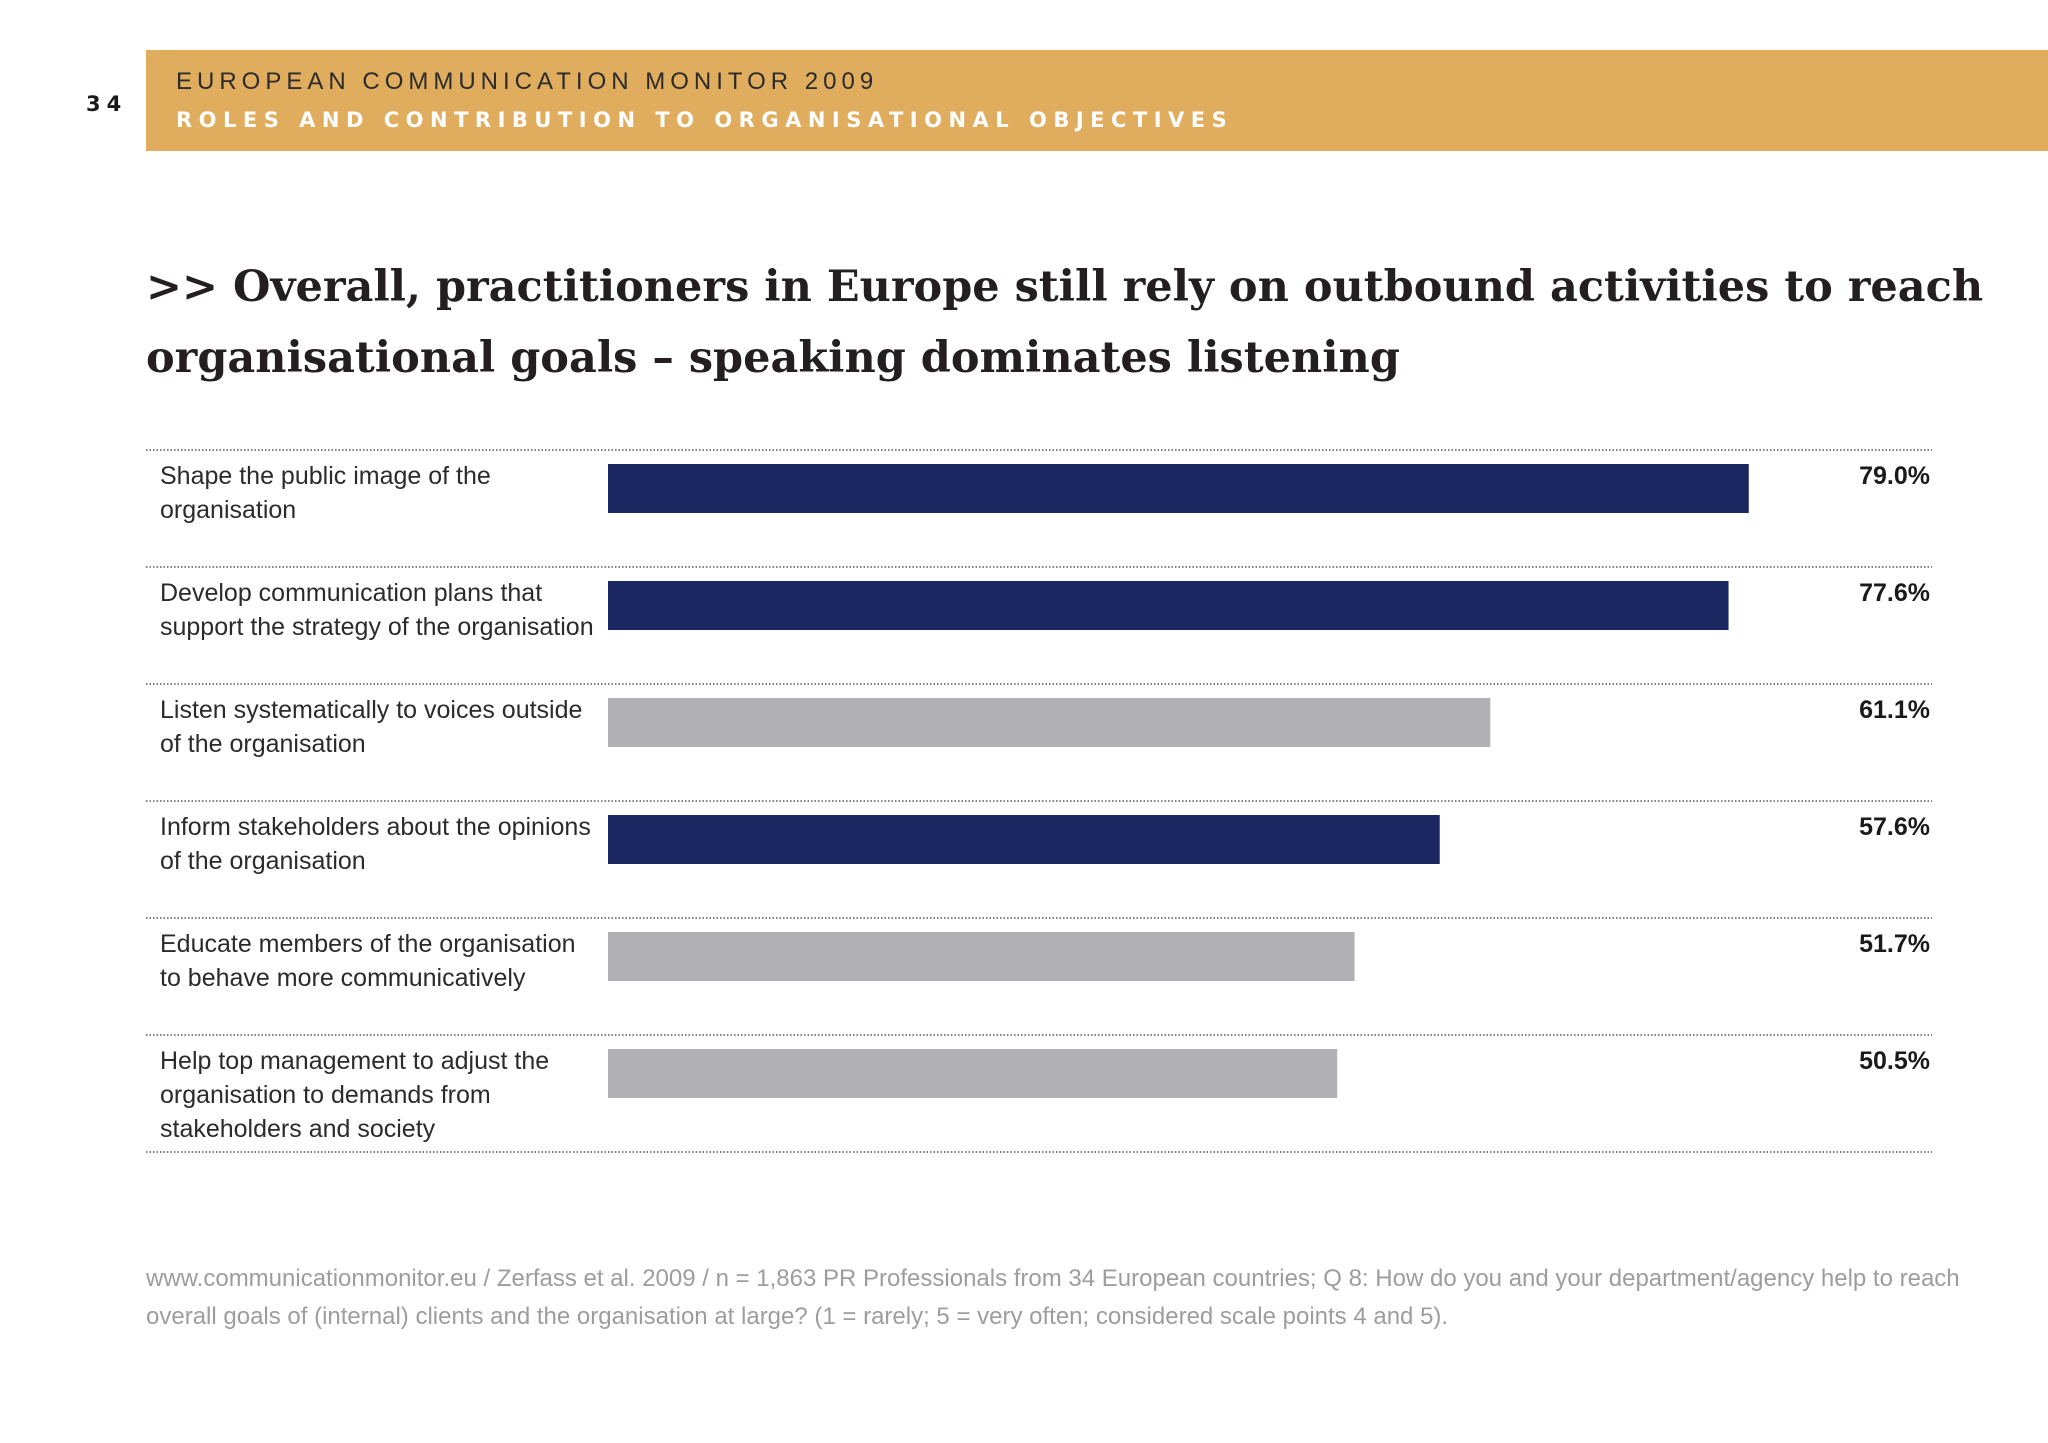 Image resolution: width=2048 pixels, height=1443 pixels. Describe the element at coordinates (354, 1061) in the screenshot. I see `category-label-line: Help top management to adjust the` at that location.